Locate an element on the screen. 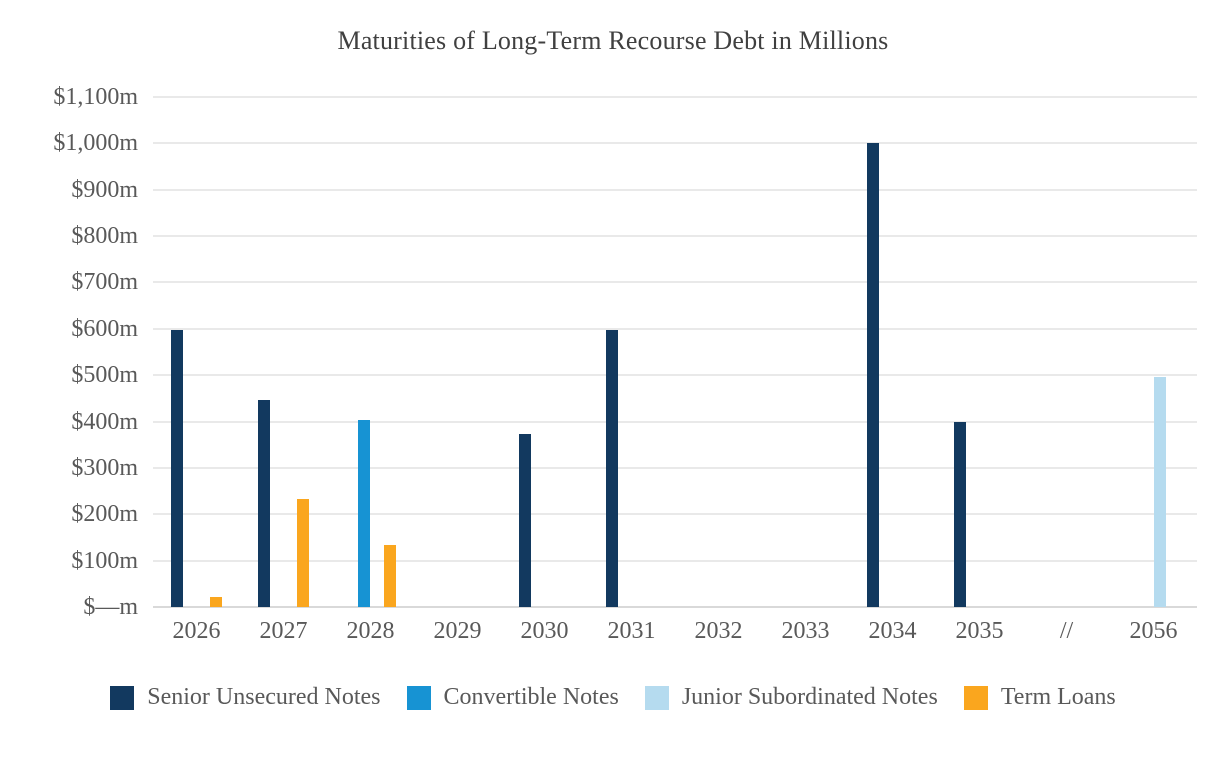  x-axis-tick-label-2030: 2030 is located at coordinates (544, 631).